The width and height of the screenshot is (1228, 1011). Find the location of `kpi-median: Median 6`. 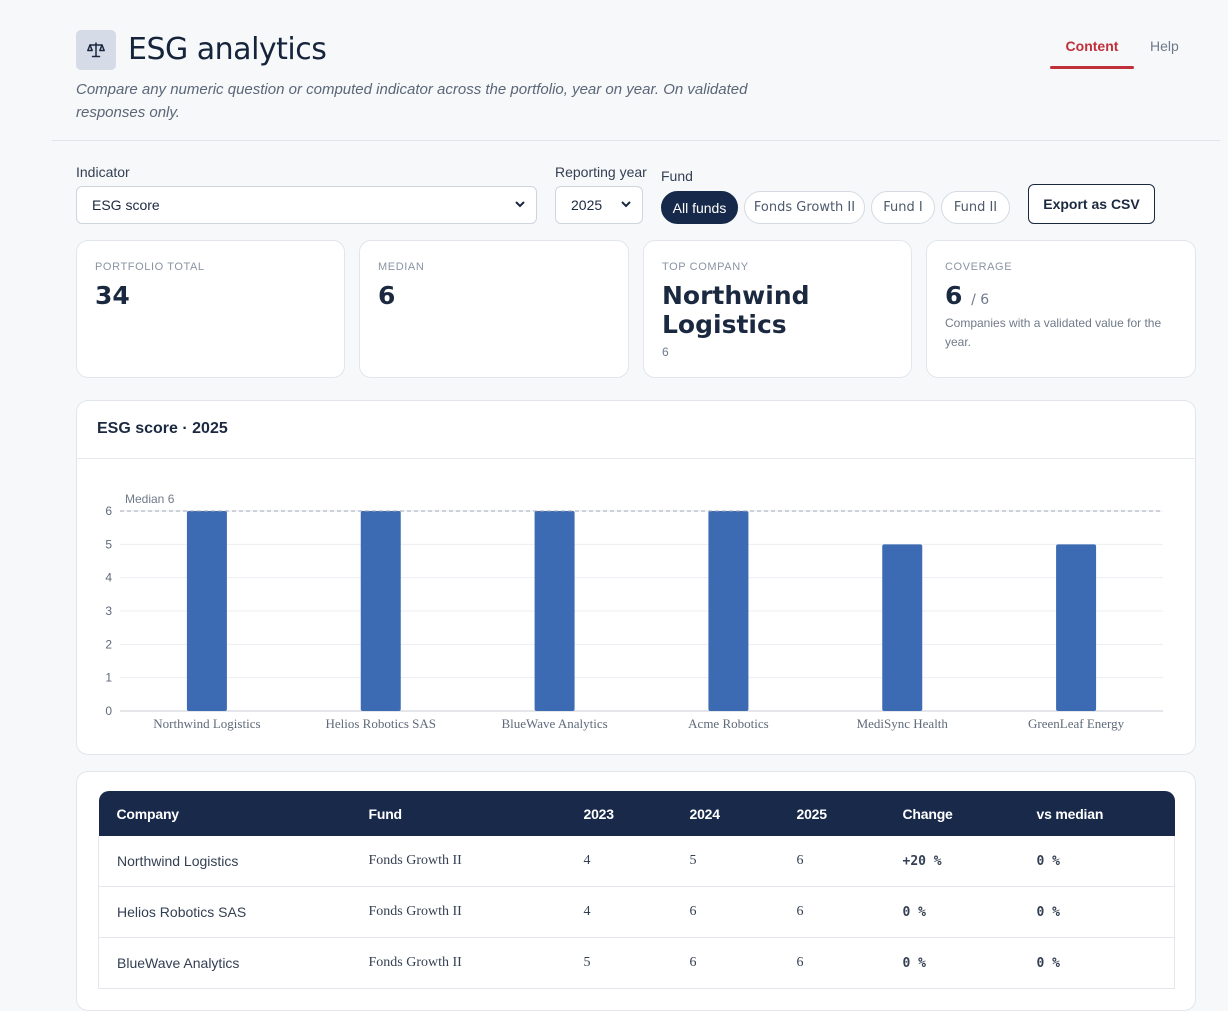

kpi-median: Median 6 is located at coordinates (494, 309).